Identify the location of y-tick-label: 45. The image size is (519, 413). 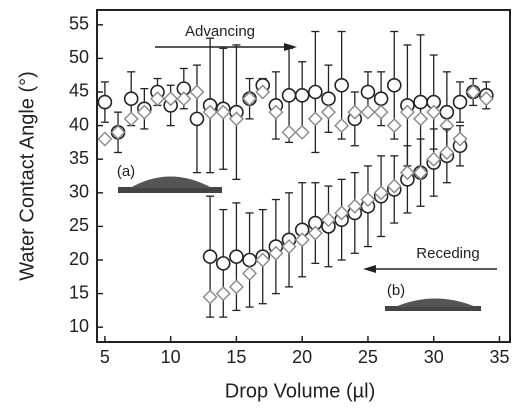
(79, 91).